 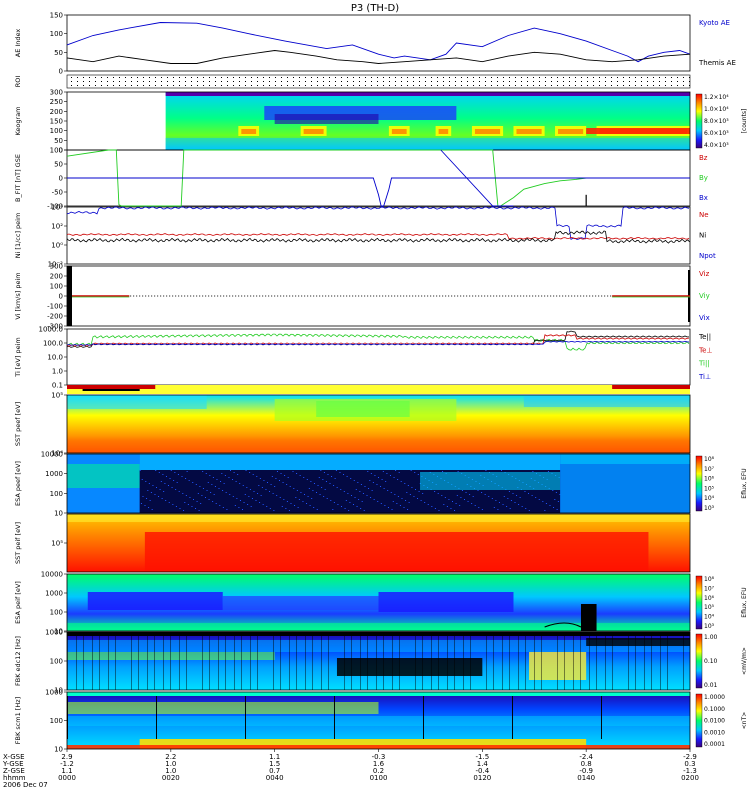 What do you see at coordinates (56, 267) in the screenshot?
I see `y-tick-label-vi: 300` at bounding box center [56, 267].